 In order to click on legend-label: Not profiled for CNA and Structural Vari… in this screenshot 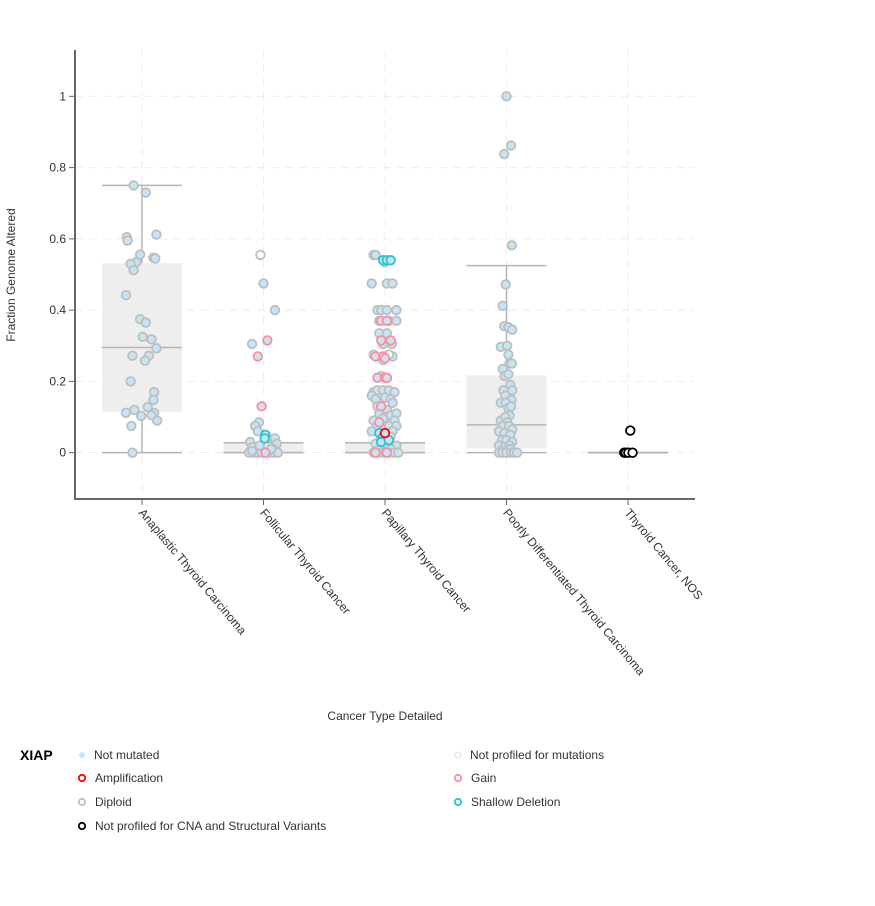, I will do `click(211, 826)`.